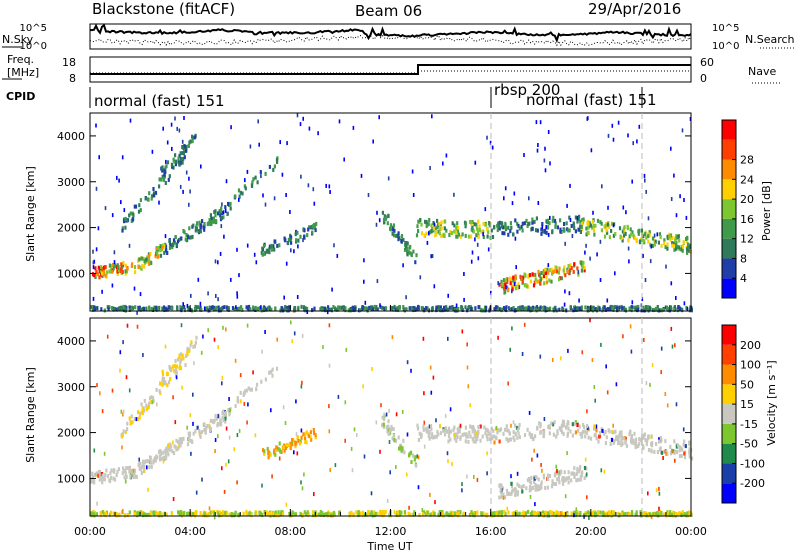 The image size is (800, 554). Describe the element at coordinates (71, 273) in the screenshot. I see `y-tick-label: 1000` at that location.